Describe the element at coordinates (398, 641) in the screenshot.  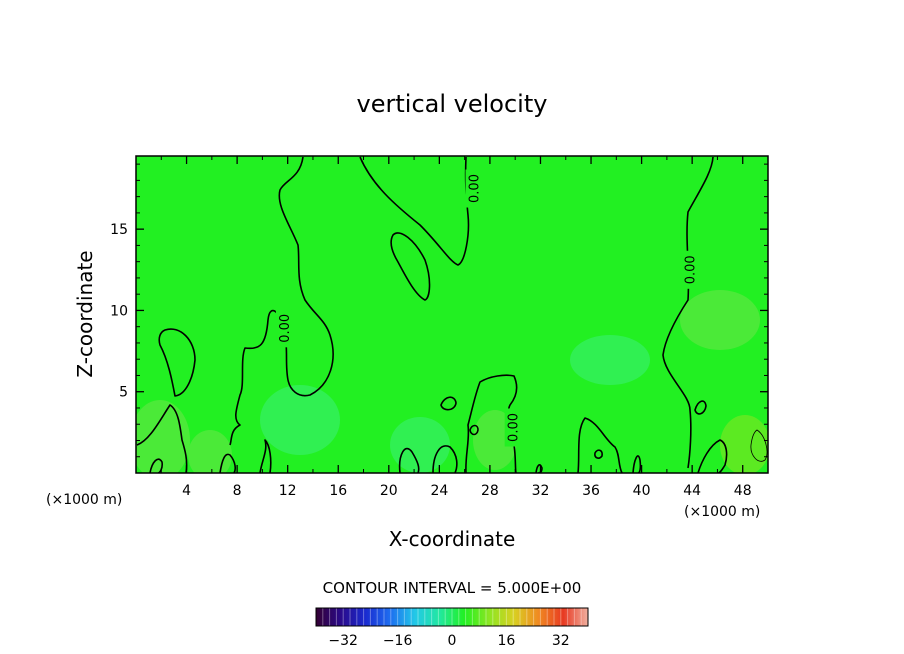
I see `colorbar-tick-label: −16` at that location.